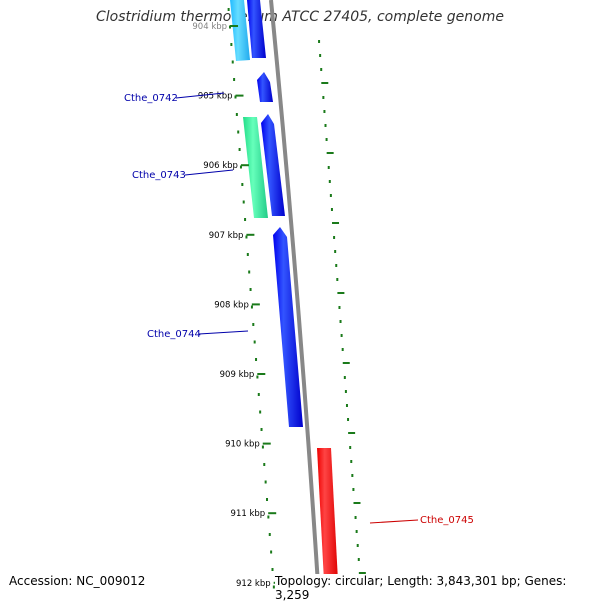  What do you see at coordinates (288, 327) in the screenshot?
I see `cds-feature-cthe0744` at bounding box center [288, 327].